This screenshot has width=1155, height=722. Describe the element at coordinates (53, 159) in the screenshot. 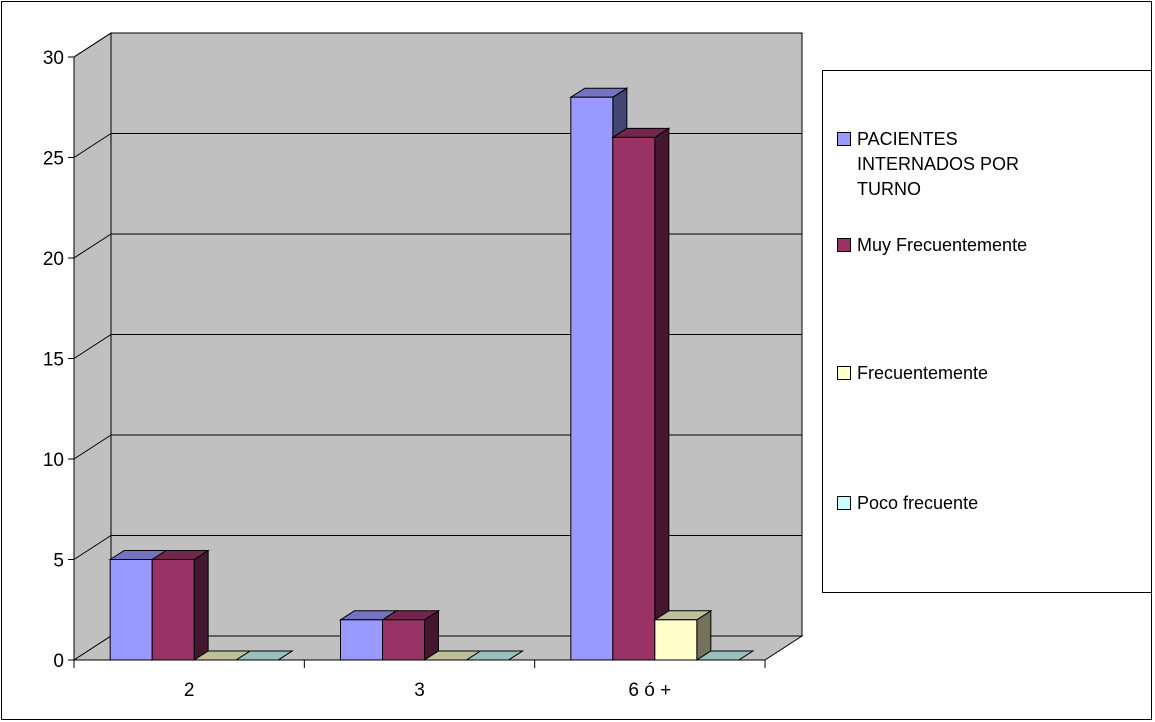

I see `y-tick-label-25: 25` at that location.